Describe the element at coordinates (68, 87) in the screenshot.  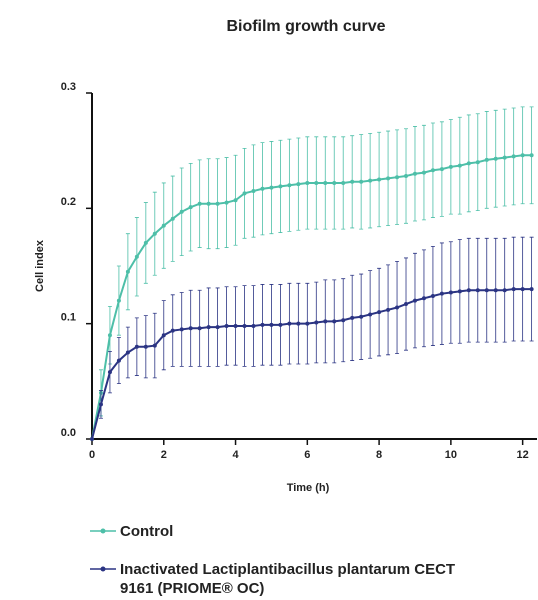
I see `y-tick-label: 0.3` at that location.